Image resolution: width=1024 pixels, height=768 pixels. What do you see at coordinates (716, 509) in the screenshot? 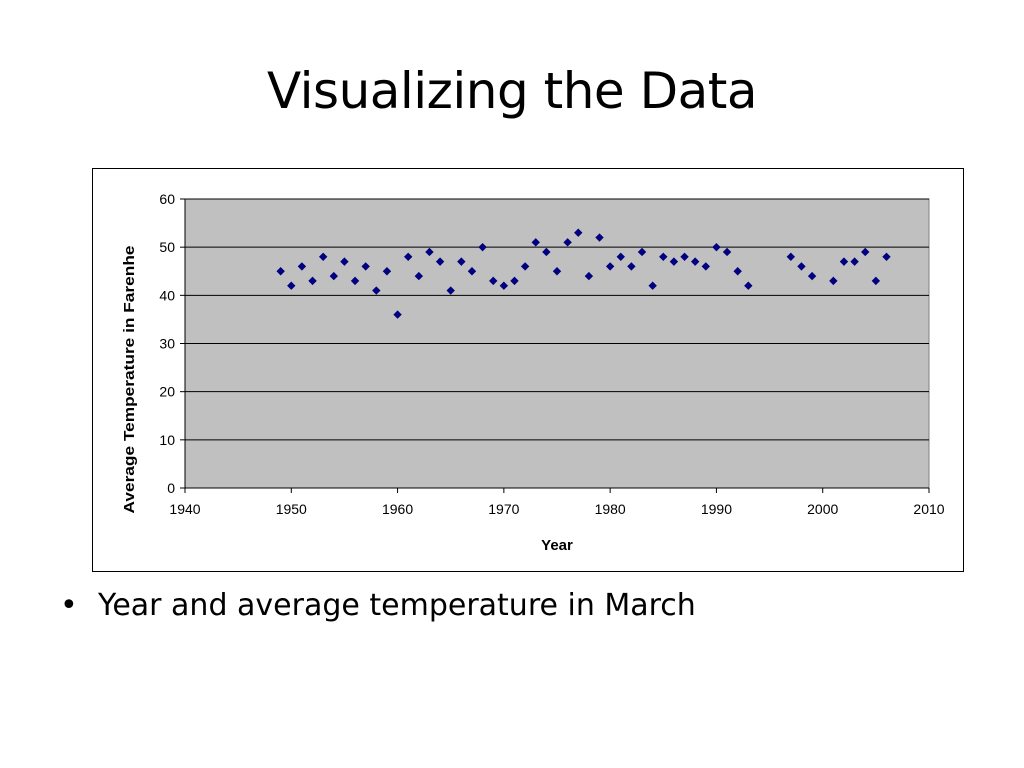
I see `x-tick-label-1990: 1990` at bounding box center [716, 509].